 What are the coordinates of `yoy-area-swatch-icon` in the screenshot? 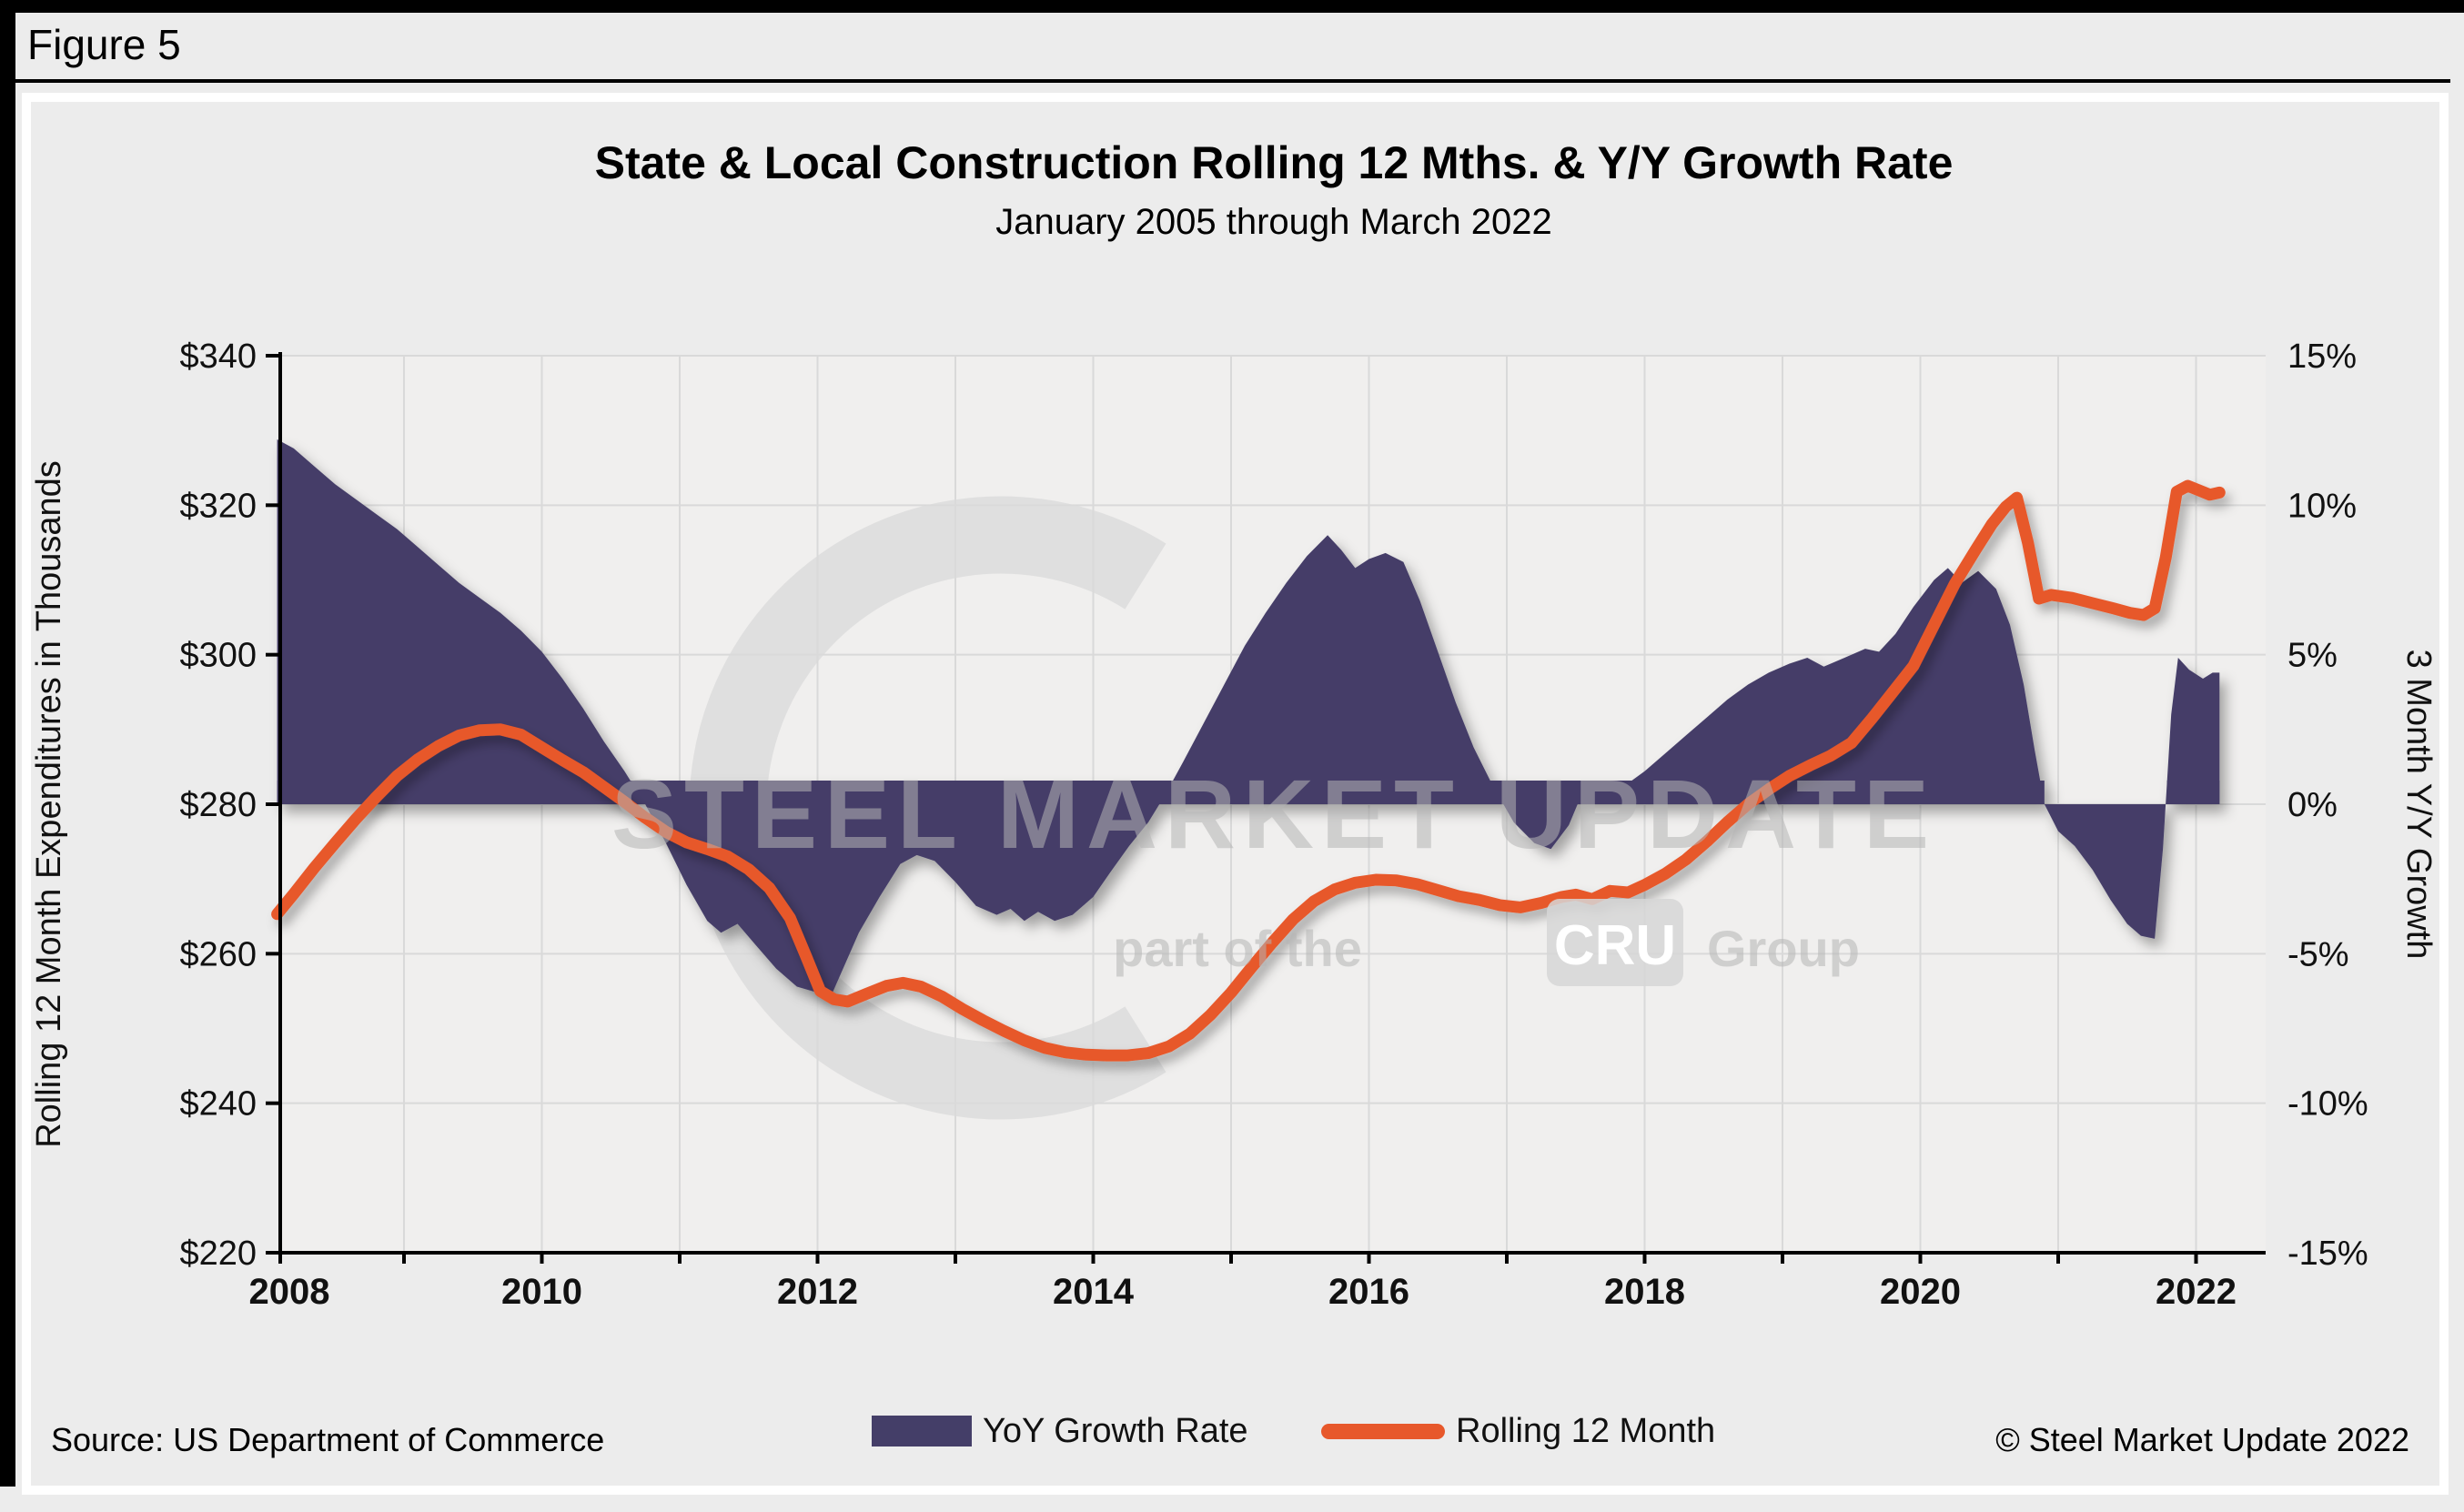 It's located at (922, 1431).